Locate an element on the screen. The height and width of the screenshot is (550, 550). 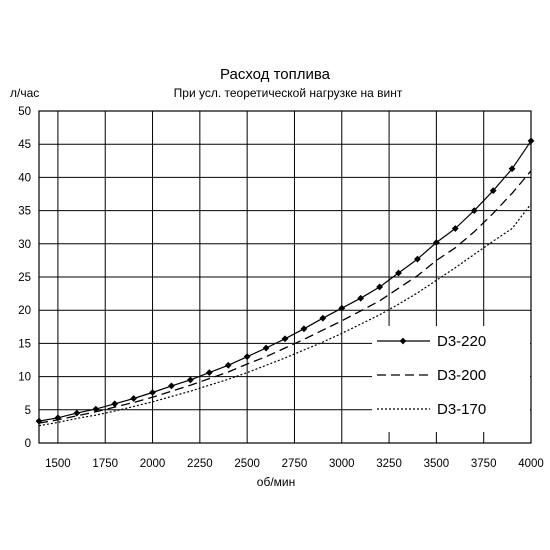
x-tick-label: 2750 is located at coordinates (295, 464).